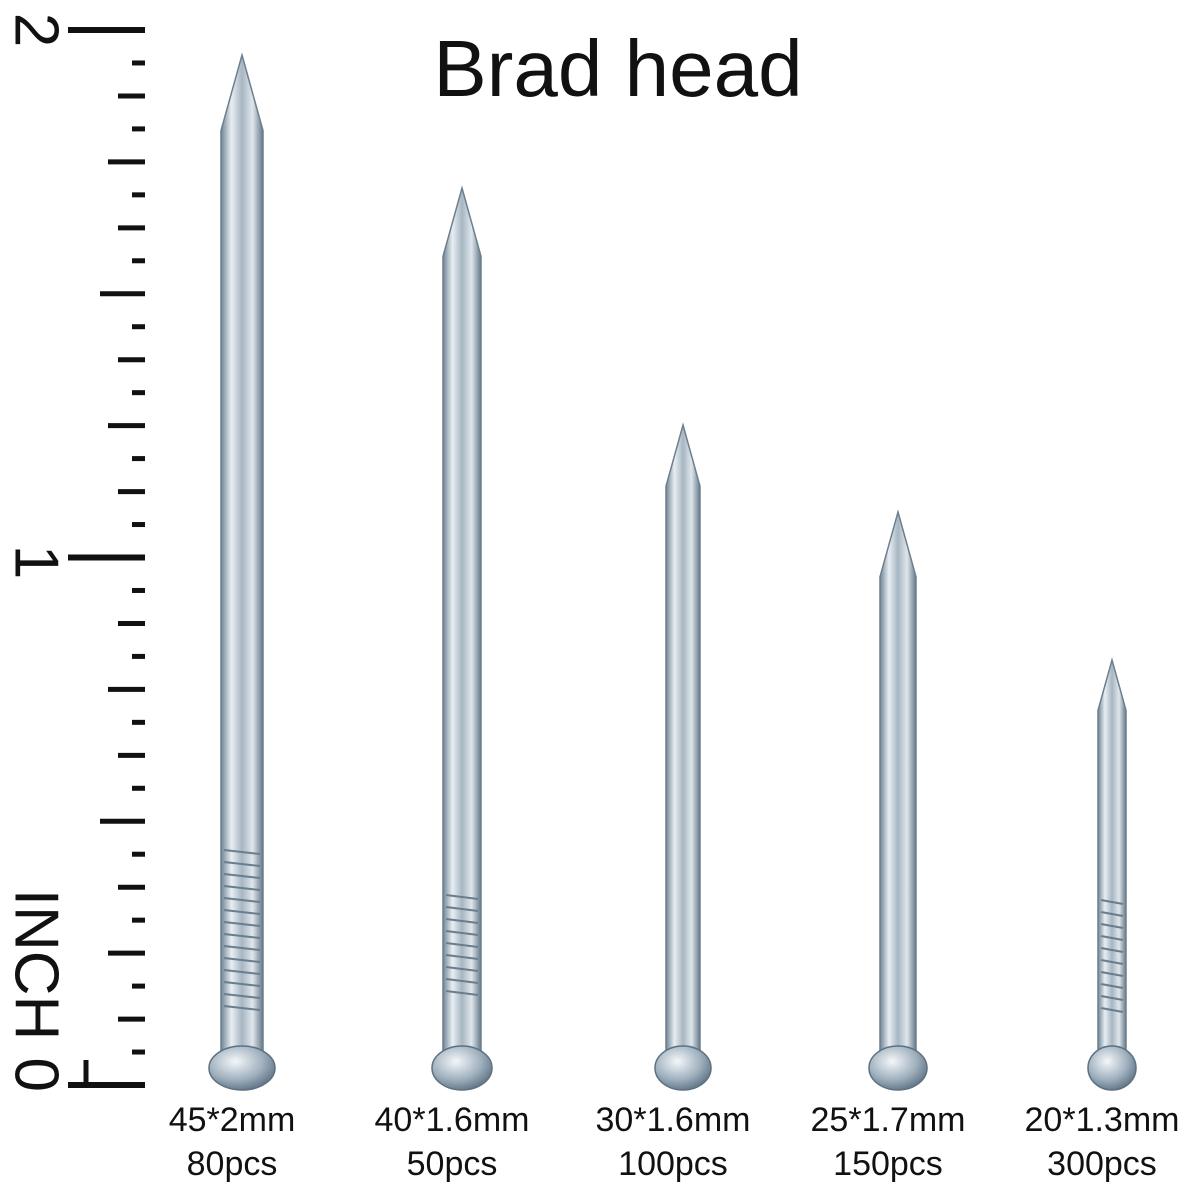 The height and width of the screenshot is (1200, 1200). What do you see at coordinates (1102, 1164) in the screenshot?
I see `nail-count: 300pcs` at bounding box center [1102, 1164].